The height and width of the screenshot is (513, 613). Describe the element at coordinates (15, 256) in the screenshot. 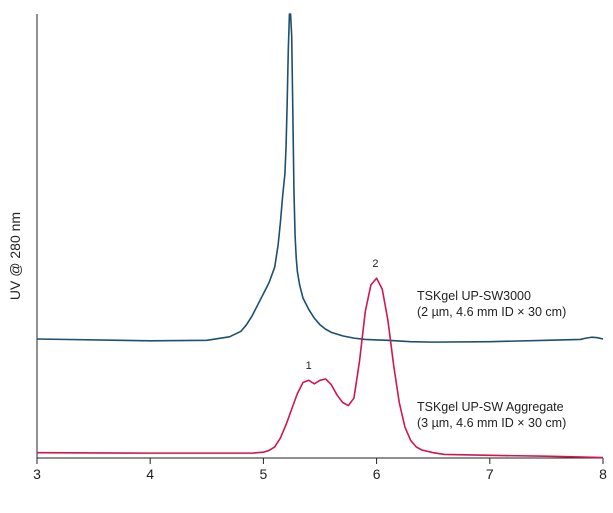

I see `y-axis-label: UV @ 280 nm` at that location.